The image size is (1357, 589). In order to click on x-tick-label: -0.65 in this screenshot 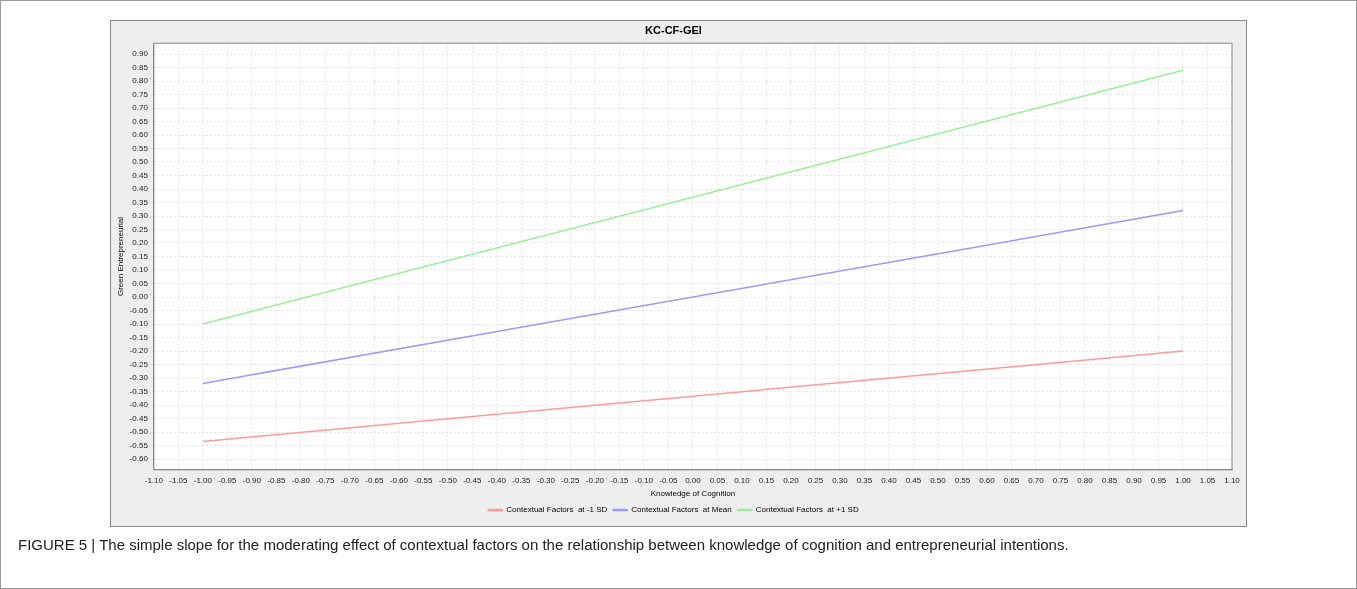, I will do `click(375, 480)`.